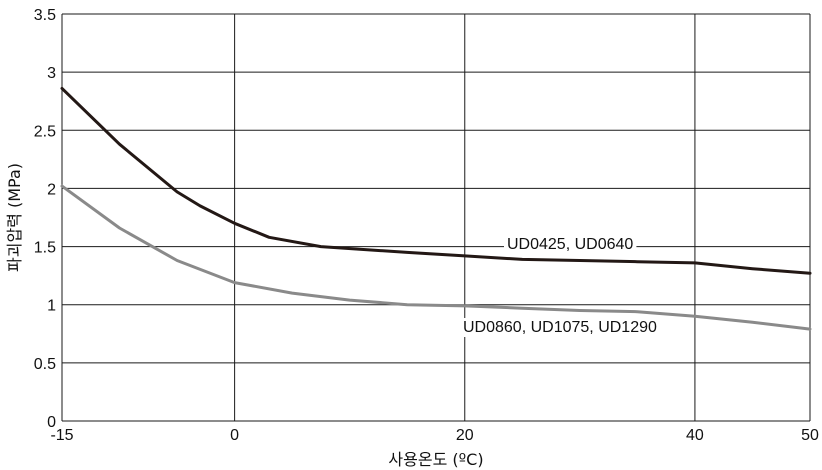  Describe the element at coordinates (234, 435) in the screenshot. I see `x-tick-label: 0` at that location.